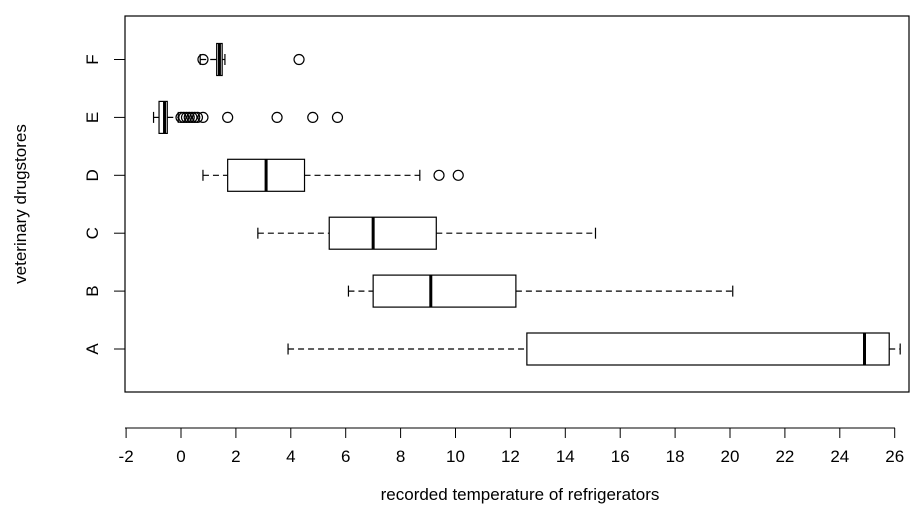 Image resolution: width=921 pixels, height=513 pixels. Describe the element at coordinates (894, 456) in the screenshot. I see `x-tick-label: 26` at that location.